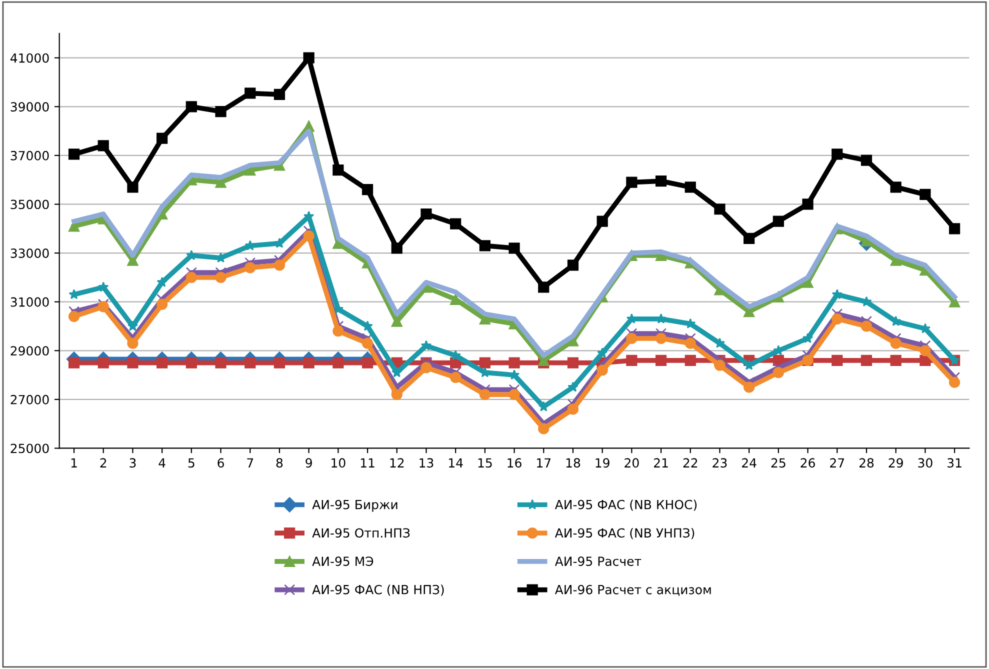 The width and height of the screenshot is (989, 669). What do you see at coordinates (29, 58) in the screenshot?
I see `y-tick-label: 41000` at bounding box center [29, 58].